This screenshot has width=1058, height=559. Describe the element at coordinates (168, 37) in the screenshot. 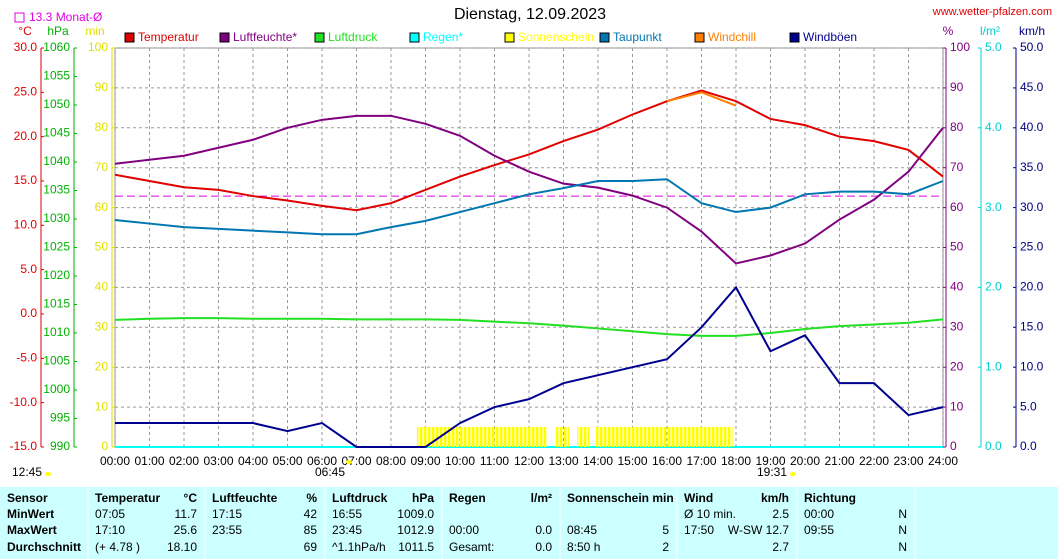

I see `legend-label: Temperatur` at that location.